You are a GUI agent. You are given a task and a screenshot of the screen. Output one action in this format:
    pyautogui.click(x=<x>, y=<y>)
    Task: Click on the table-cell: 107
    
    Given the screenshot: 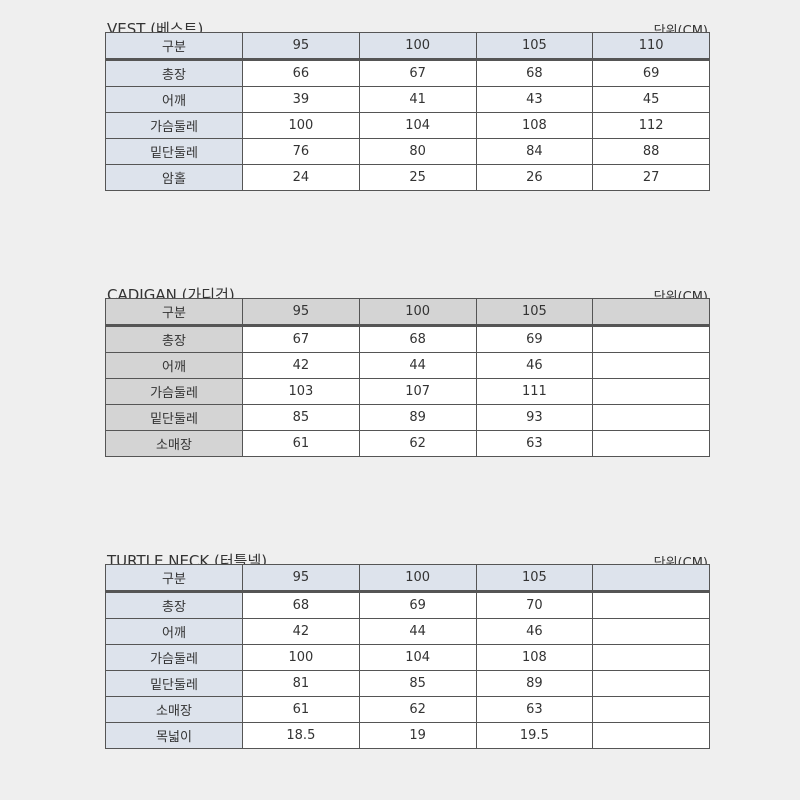 What is the action you would take?
    pyautogui.click(x=417, y=391)
    